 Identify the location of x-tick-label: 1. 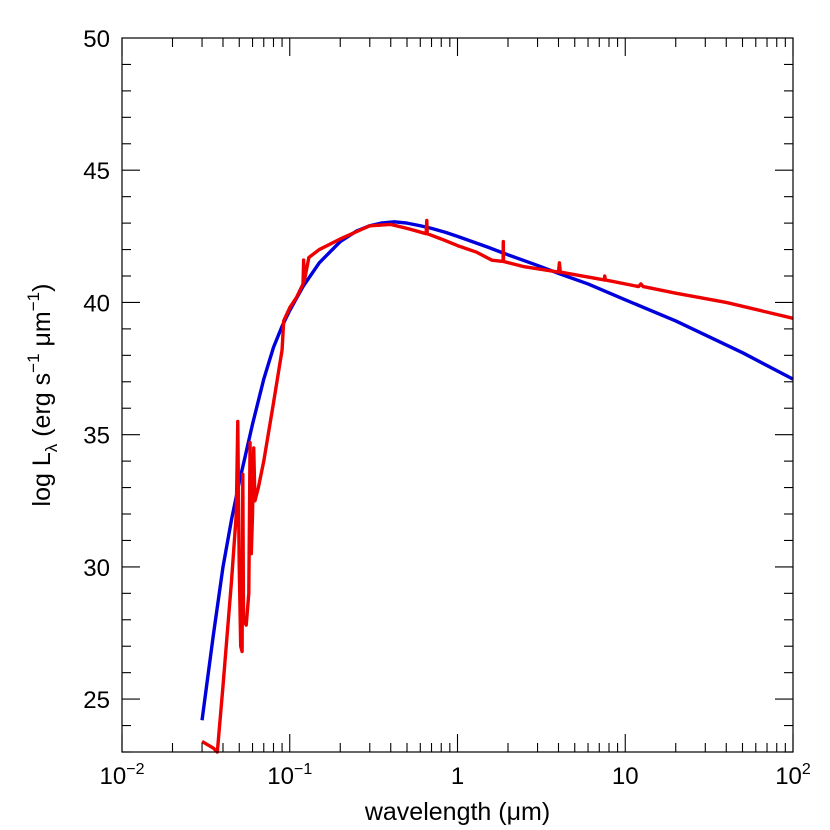
(457, 776).